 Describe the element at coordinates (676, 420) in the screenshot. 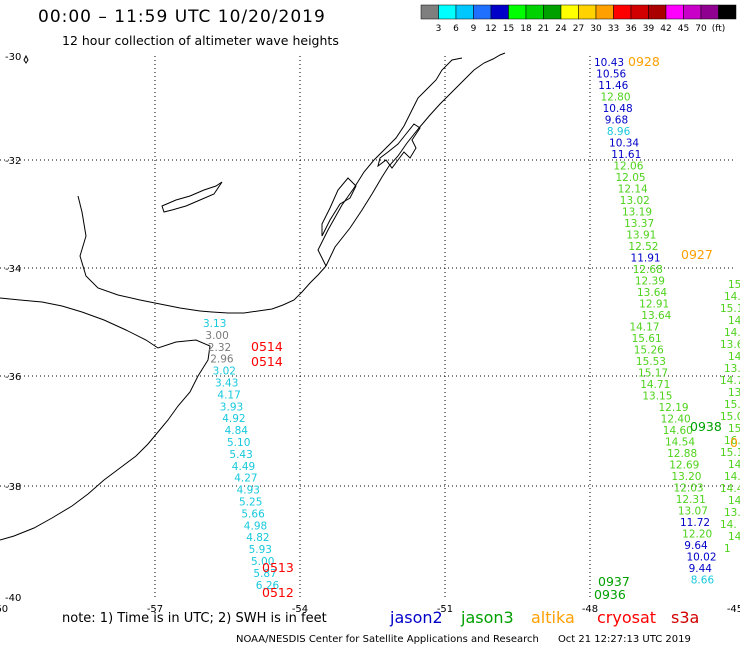

I see `swh-value-label: 12.40` at that location.